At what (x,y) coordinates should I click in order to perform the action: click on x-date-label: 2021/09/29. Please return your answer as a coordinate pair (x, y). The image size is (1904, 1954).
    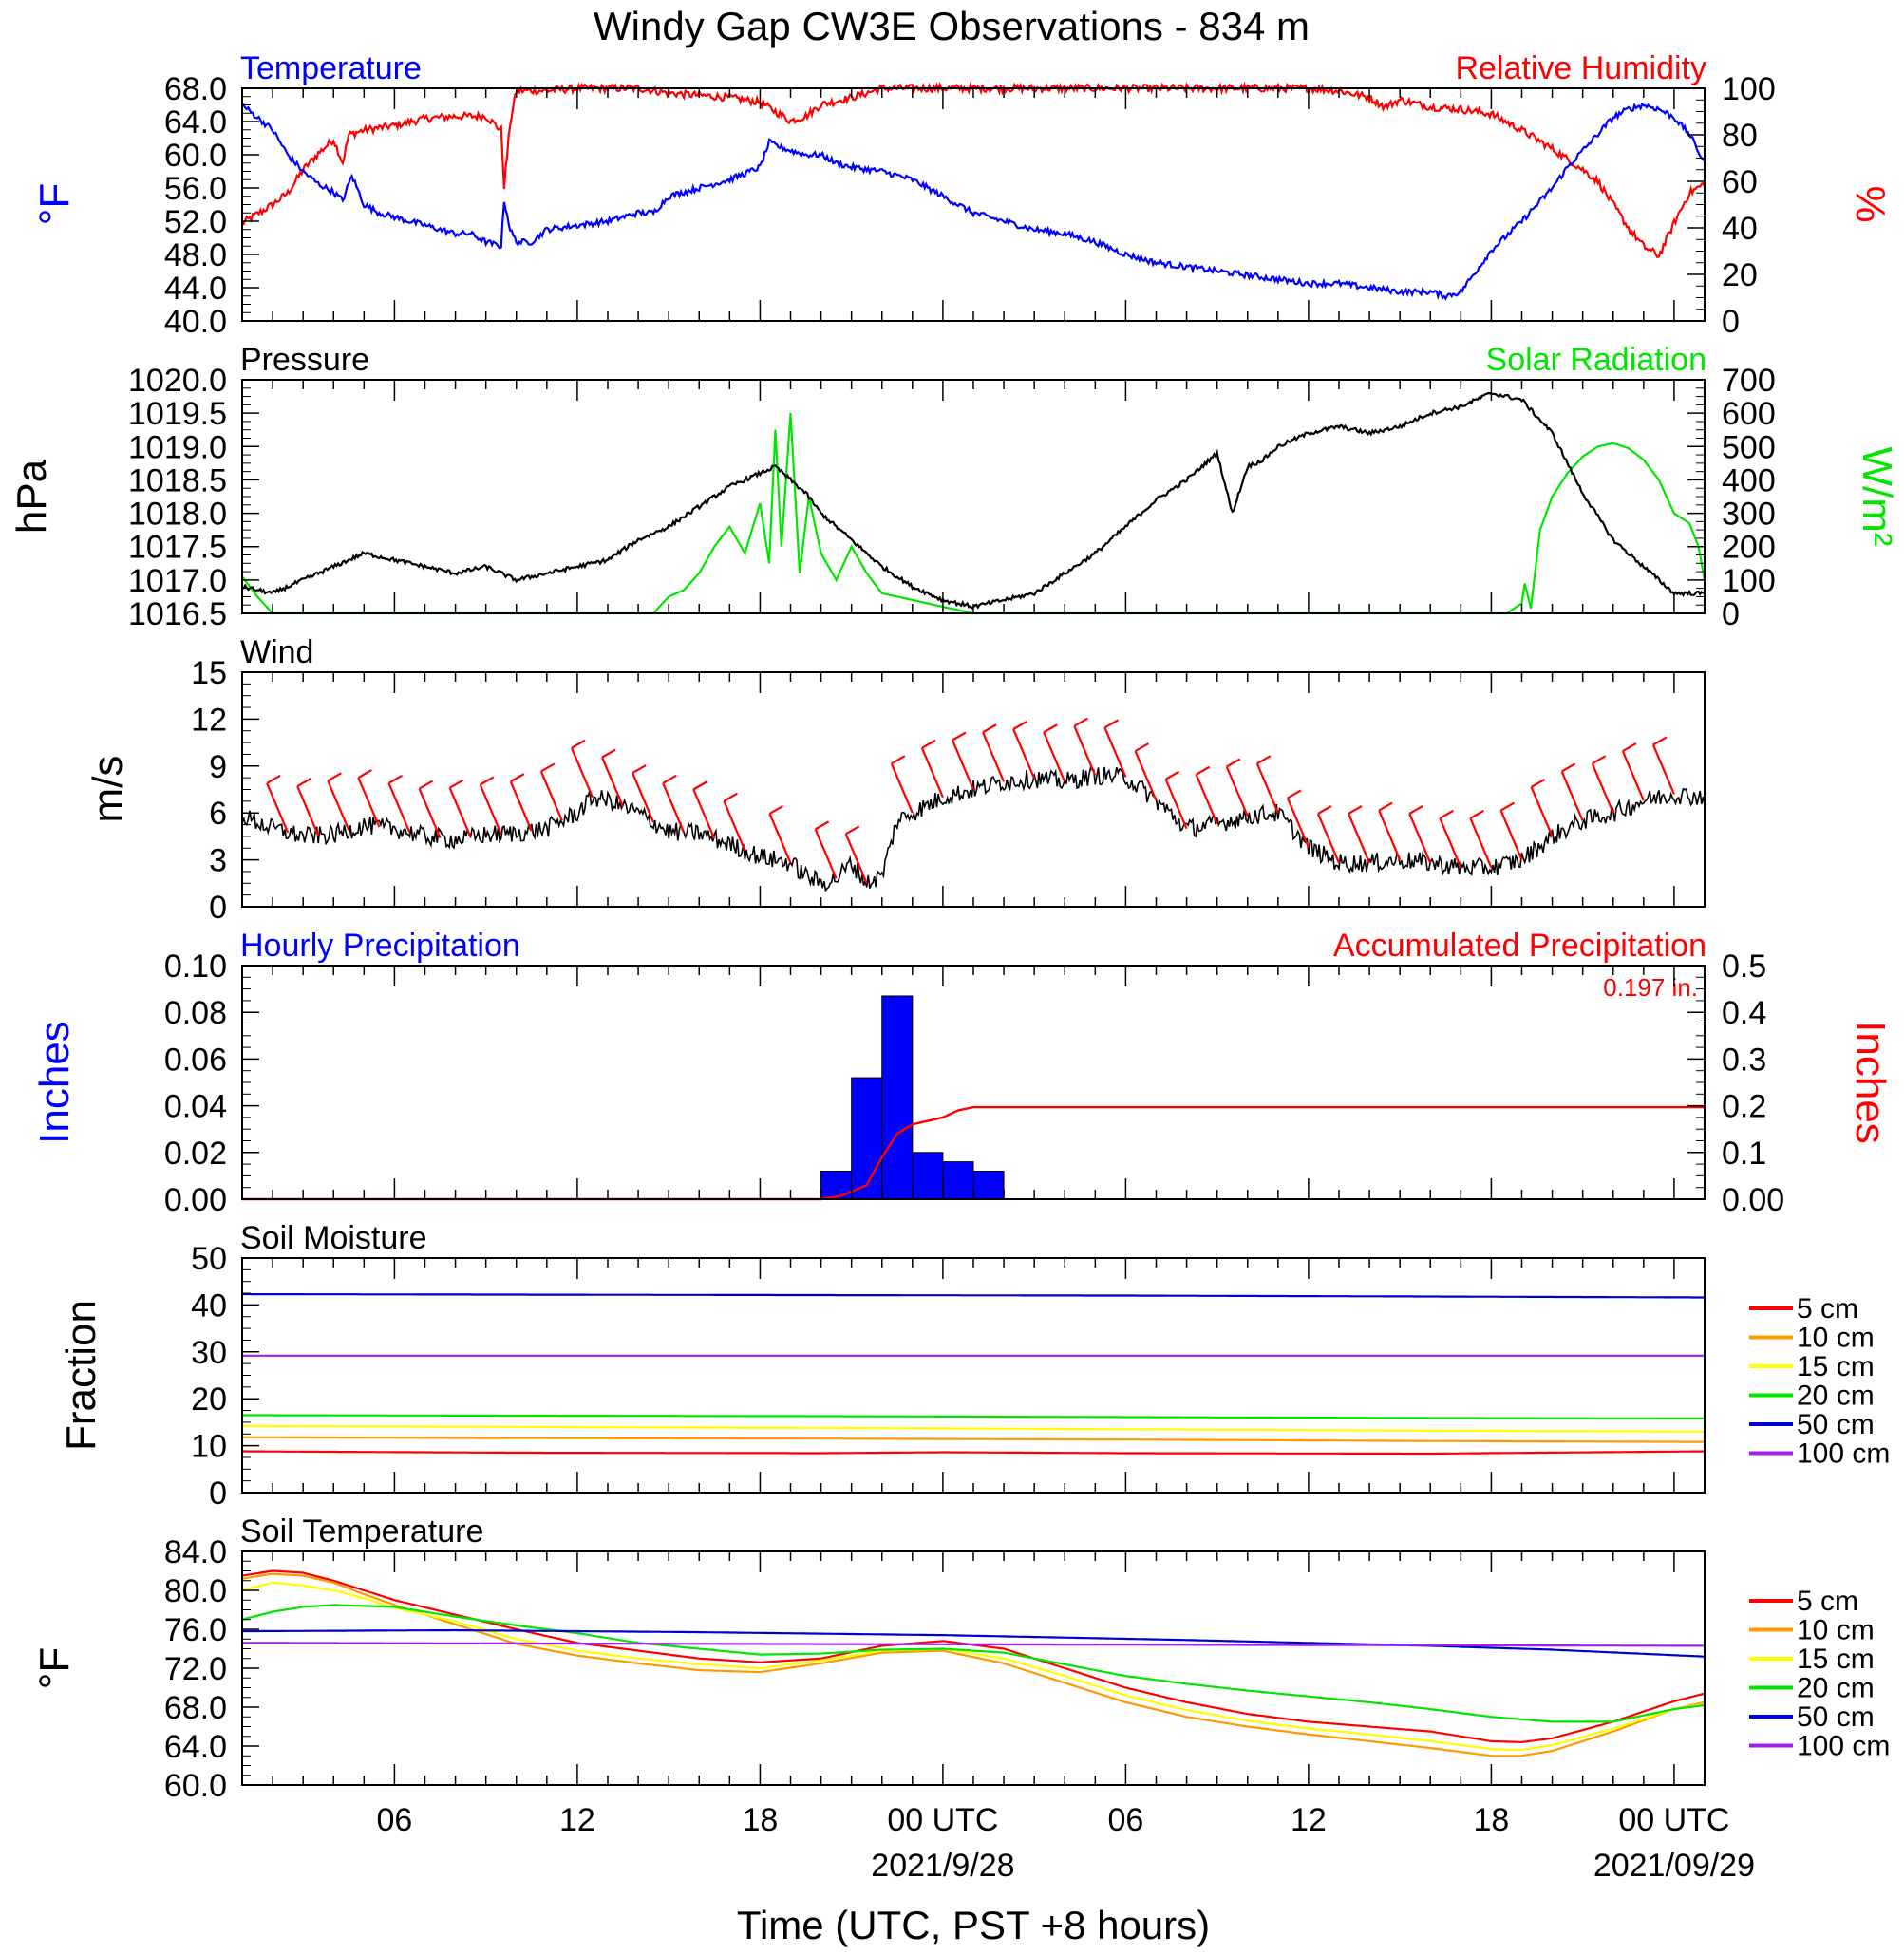
    Looking at the image, I should click on (1674, 1866).